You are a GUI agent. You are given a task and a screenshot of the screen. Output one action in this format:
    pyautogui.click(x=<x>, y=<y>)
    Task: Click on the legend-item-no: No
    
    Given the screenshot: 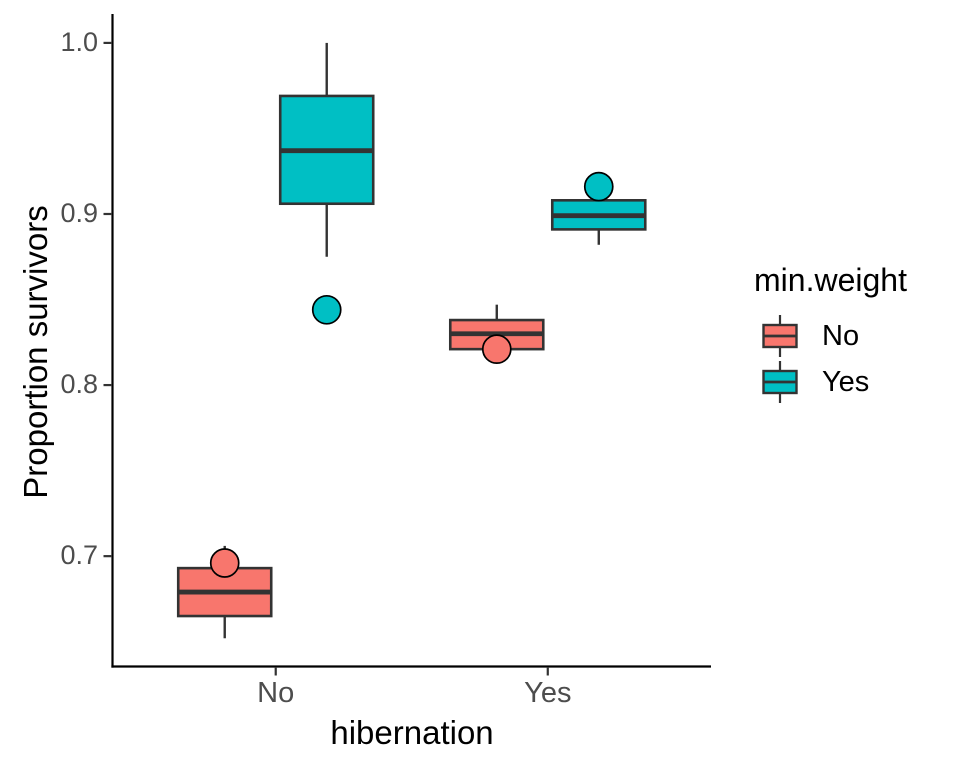 What is the action you would take?
    pyautogui.click(x=830, y=336)
    